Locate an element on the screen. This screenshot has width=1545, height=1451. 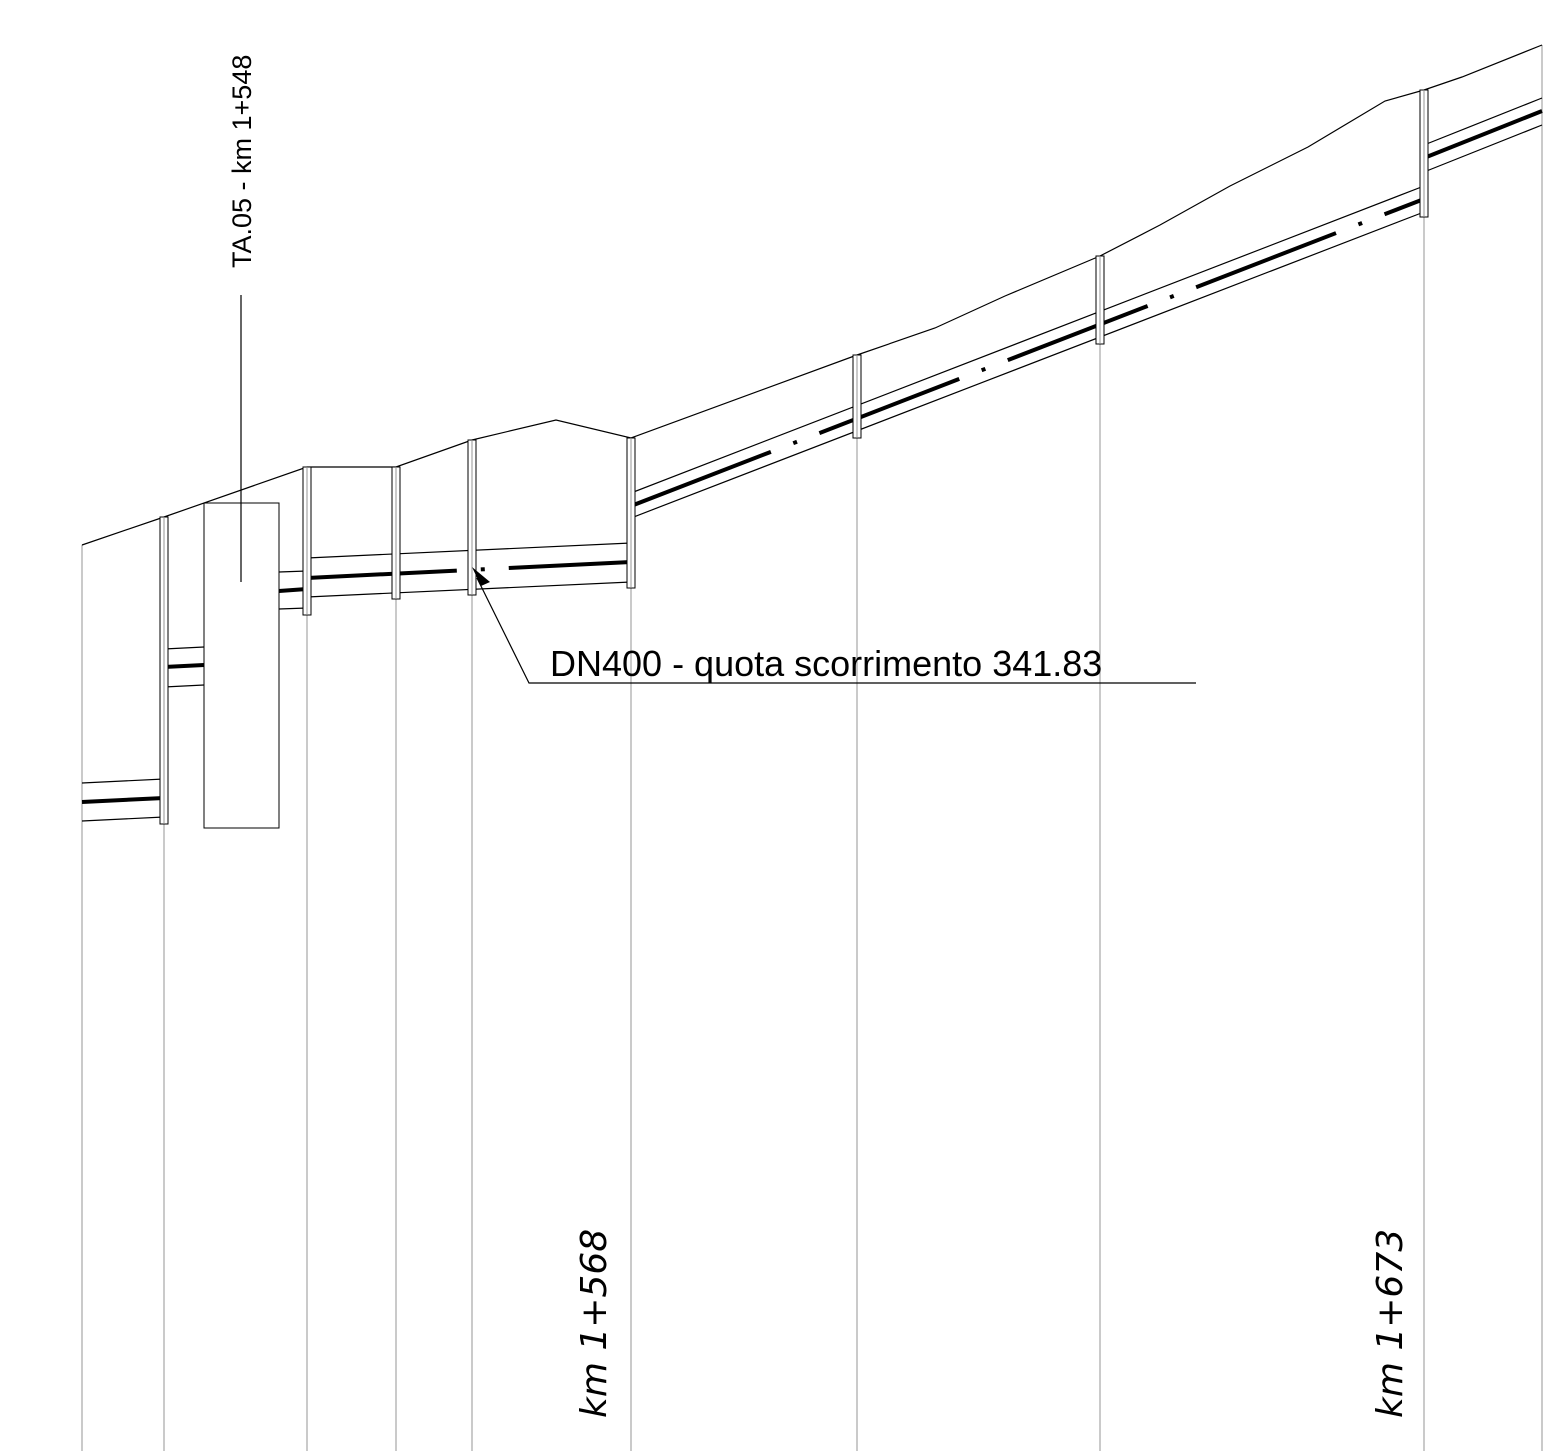
pipe-note-label: DN400 - quota scorrimento 341.83 is located at coordinates (826, 663).